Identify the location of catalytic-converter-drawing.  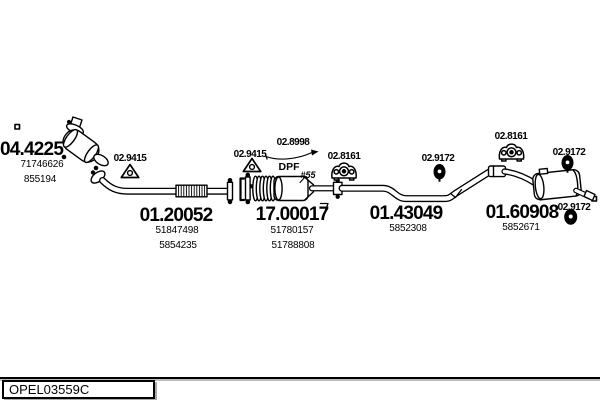
(85, 143).